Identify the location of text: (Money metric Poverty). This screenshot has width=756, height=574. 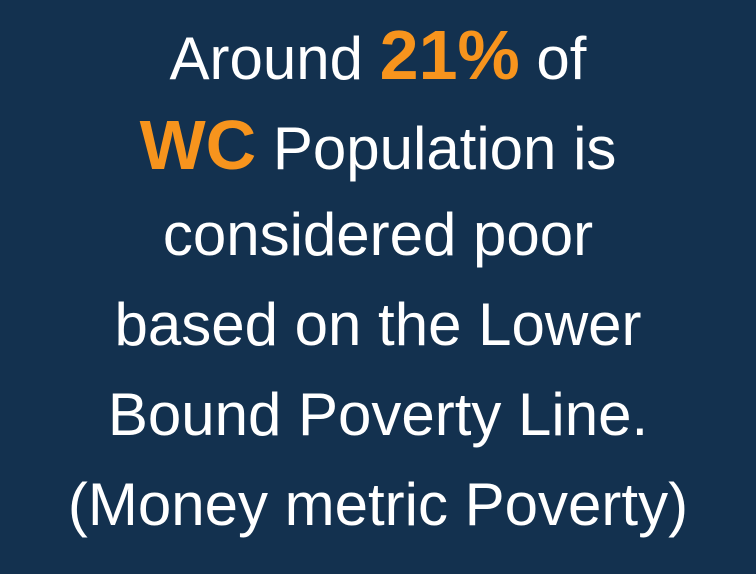
(378, 504).